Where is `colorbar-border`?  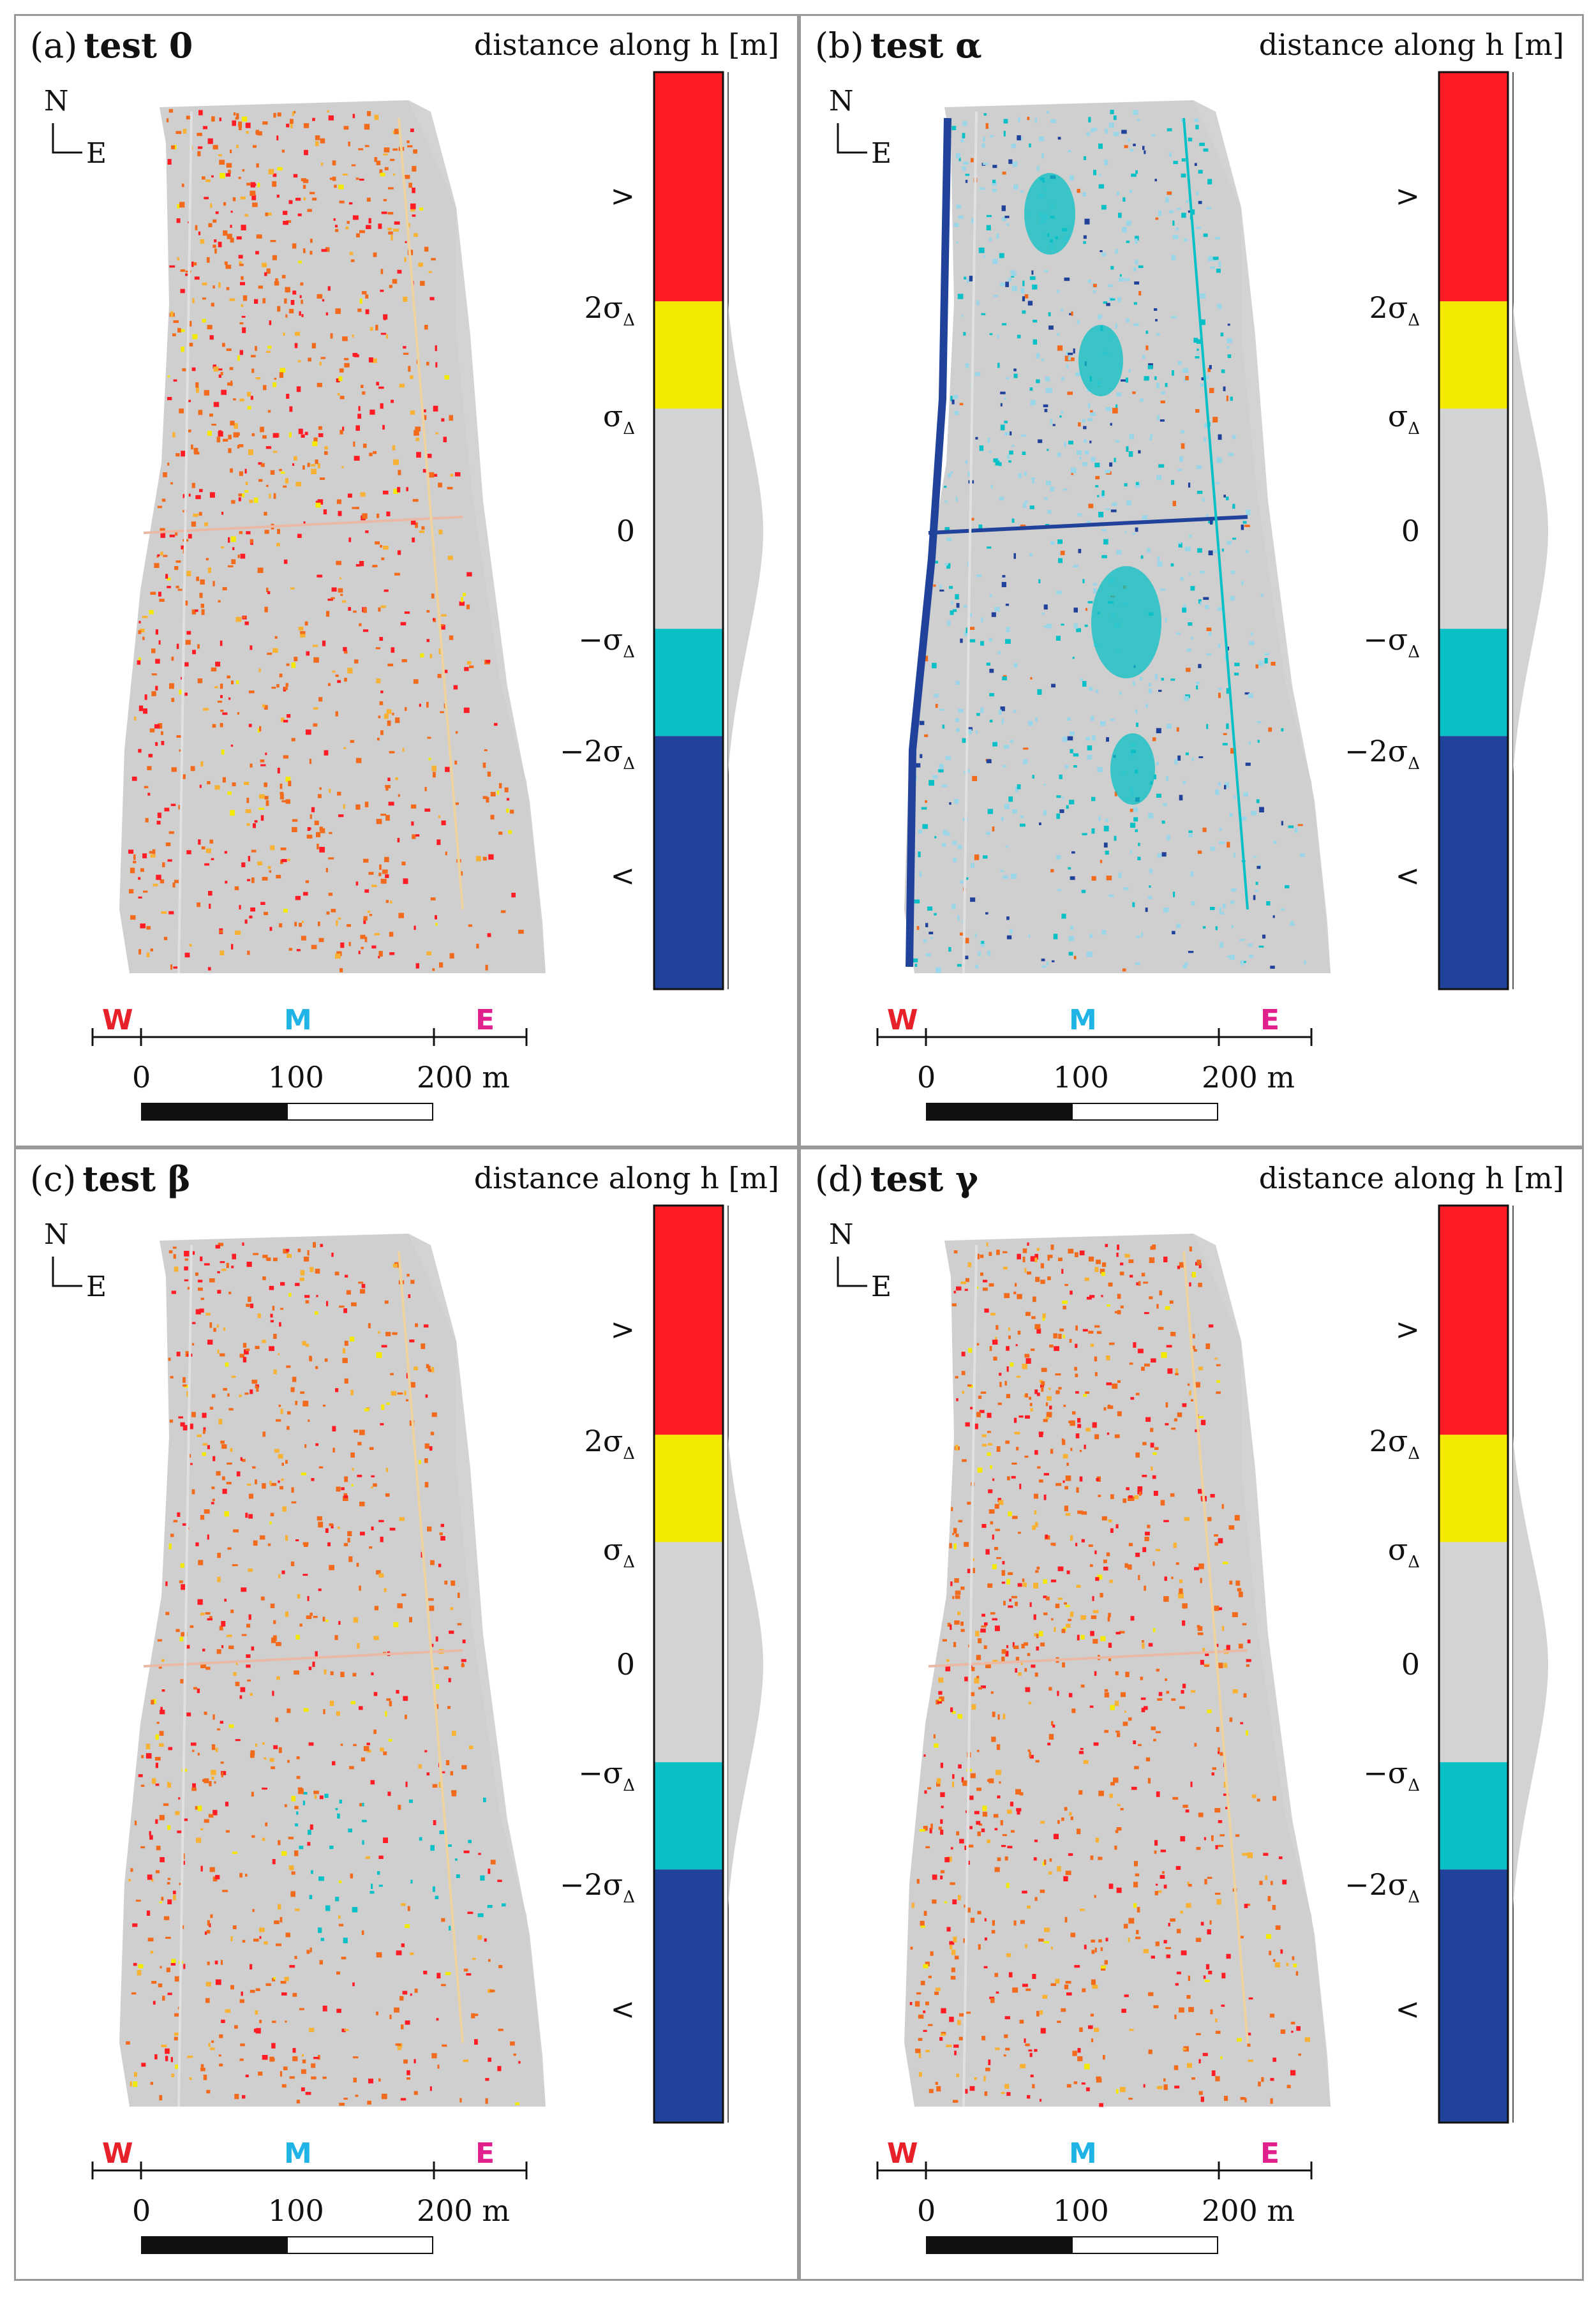 colorbar-border is located at coordinates (688, 1664).